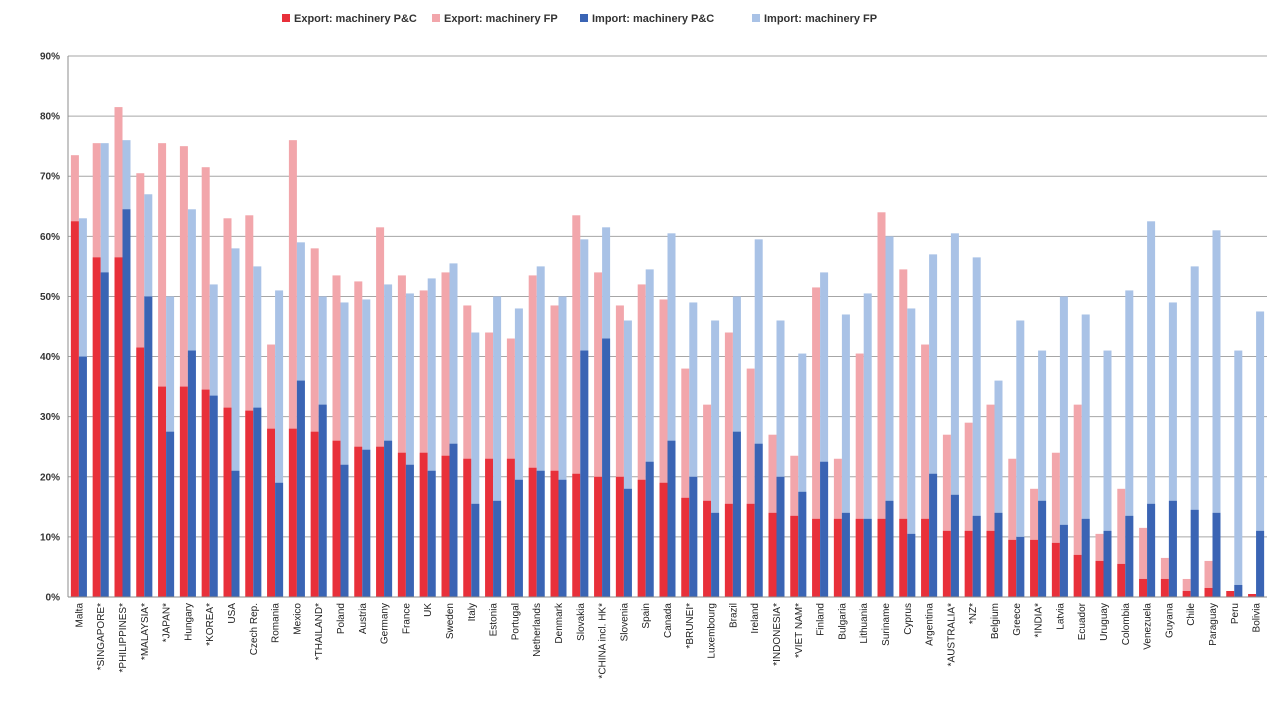 This screenshot has height=726, width=1279. Describe the element at coordinates (494, 620) in the screenshot. I see `x-tick-label: Estonia` at that location.